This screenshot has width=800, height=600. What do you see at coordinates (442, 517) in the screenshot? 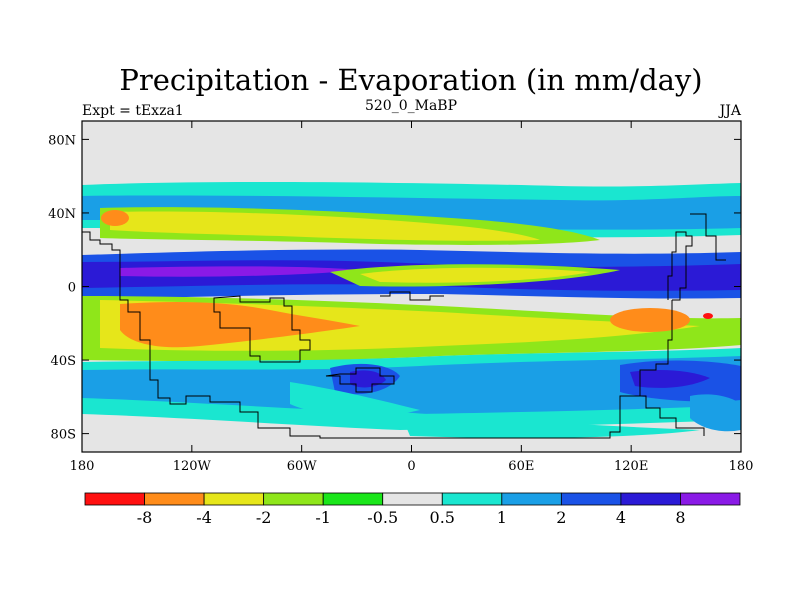
I see `colorbar-label: 0.5` at bounding box center [442, 517].